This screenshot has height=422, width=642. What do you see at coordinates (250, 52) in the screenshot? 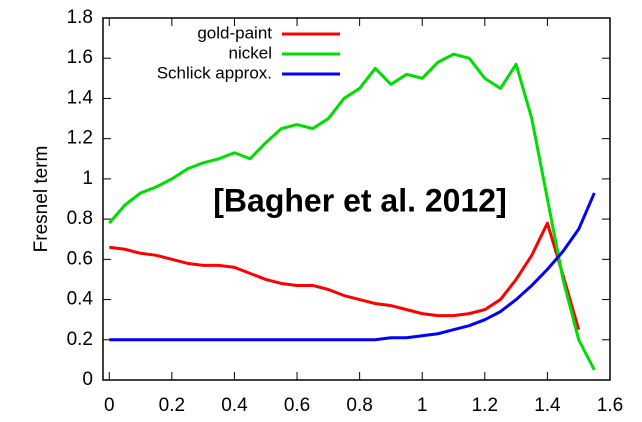
I see `legend-label: nickel` at bounding box center [250, 52].